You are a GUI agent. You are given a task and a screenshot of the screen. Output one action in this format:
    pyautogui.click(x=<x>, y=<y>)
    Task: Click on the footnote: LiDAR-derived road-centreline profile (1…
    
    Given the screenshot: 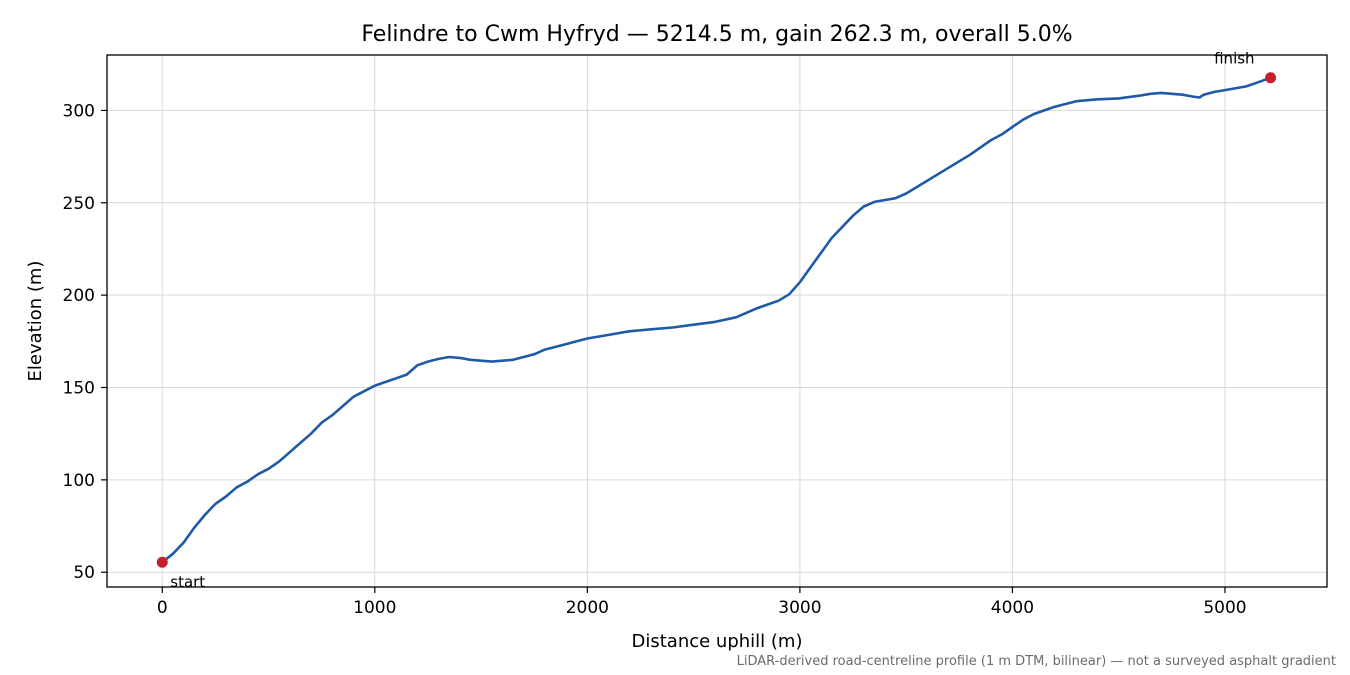 What is the action you would take?
    pyautogui.click(x=1036, y=661)
    